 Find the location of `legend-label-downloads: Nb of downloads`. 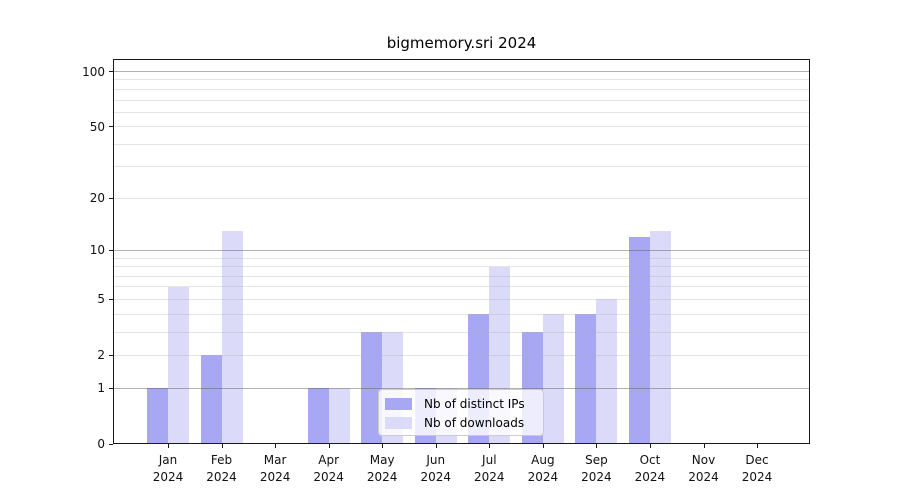

legend-label-downloads: Nb of downloads is located at coordinates (474, 422).